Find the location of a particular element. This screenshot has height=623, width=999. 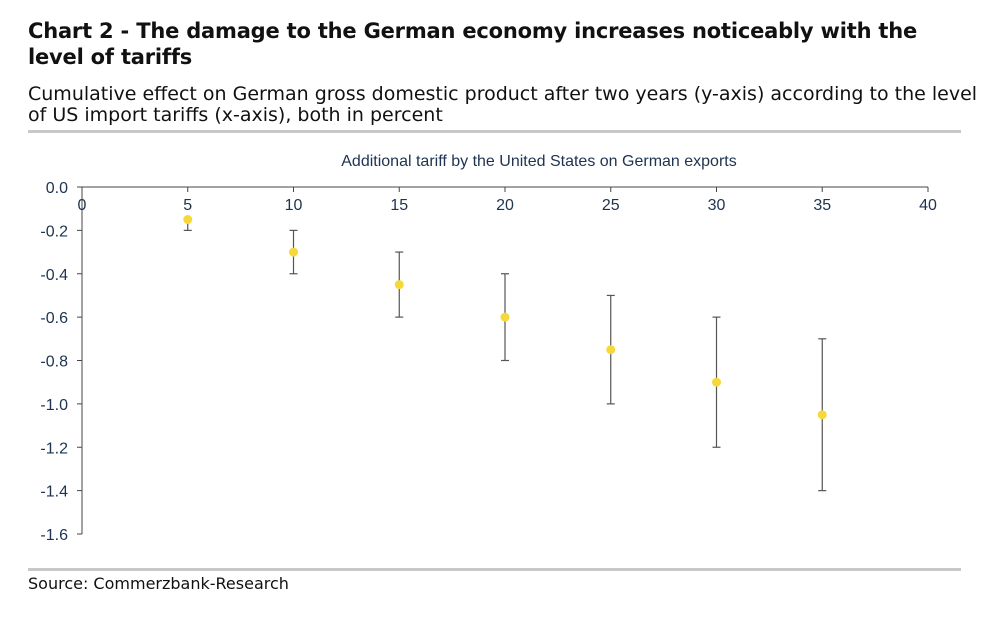

y-tick-label: -1.6 is located at coordinates (54, 535).